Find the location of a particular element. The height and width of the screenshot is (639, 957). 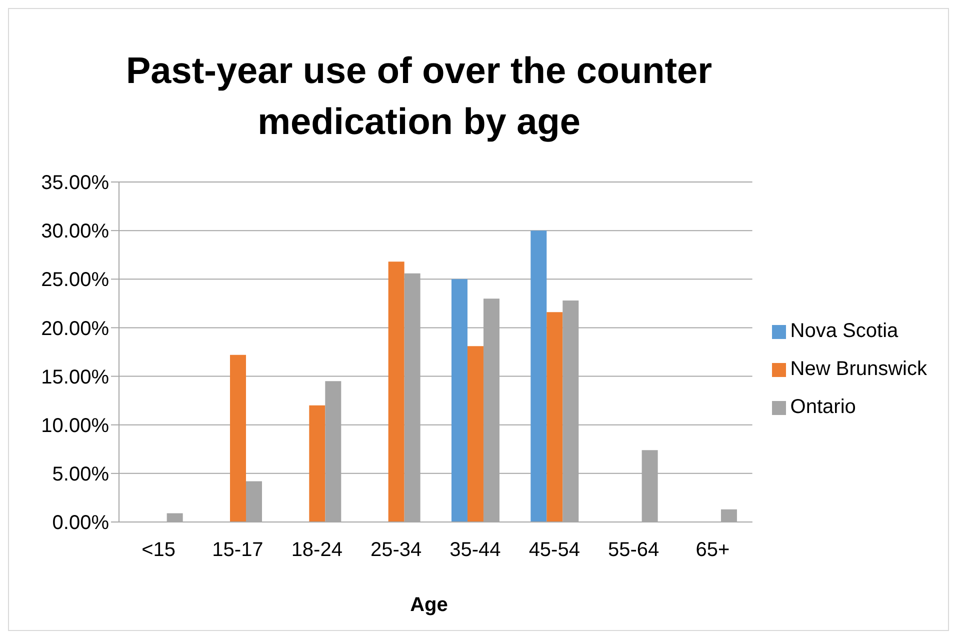

x-tick-label: 25-34 is located at coordinates (396, 550).